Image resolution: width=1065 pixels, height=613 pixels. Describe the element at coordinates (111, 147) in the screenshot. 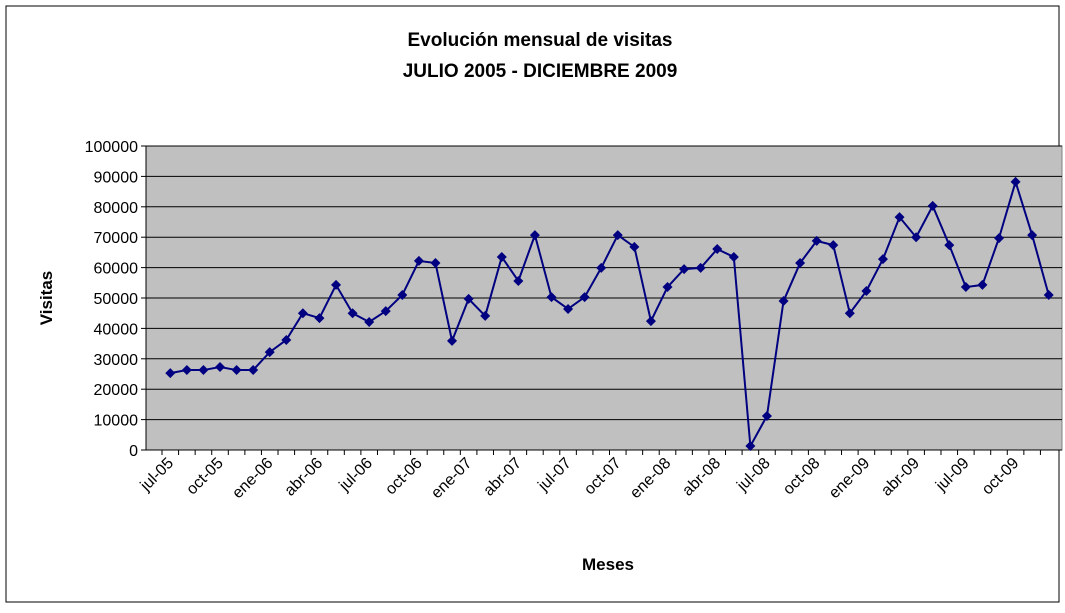

I see `y-tick-label: 100000` at that location.